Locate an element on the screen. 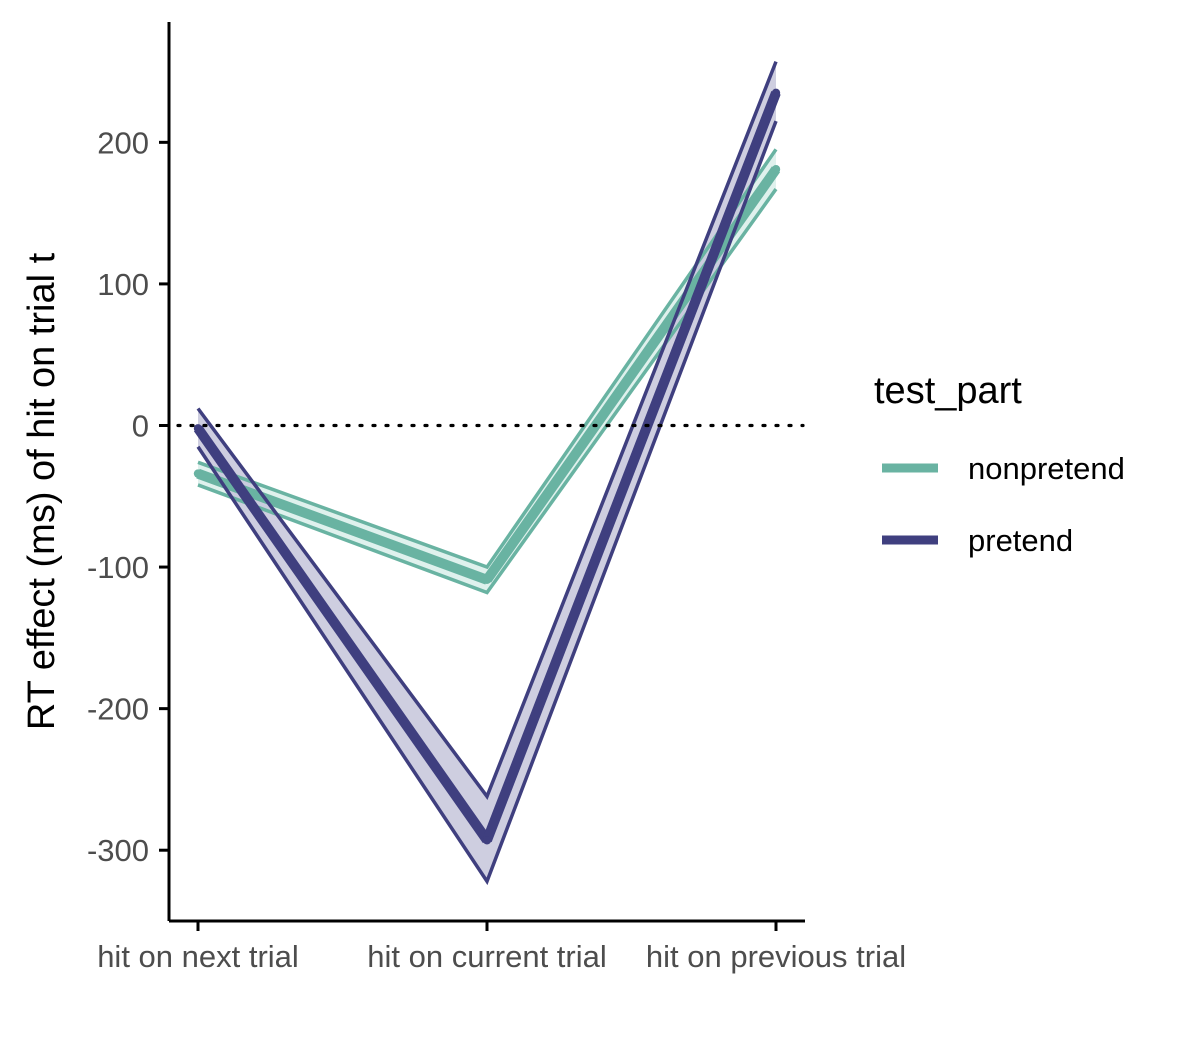 The width and height of the screenshot is (1200, 1050). y-axis-ticks: -300 -200 -100 0 100 200 is located at coordinates (128, 496).